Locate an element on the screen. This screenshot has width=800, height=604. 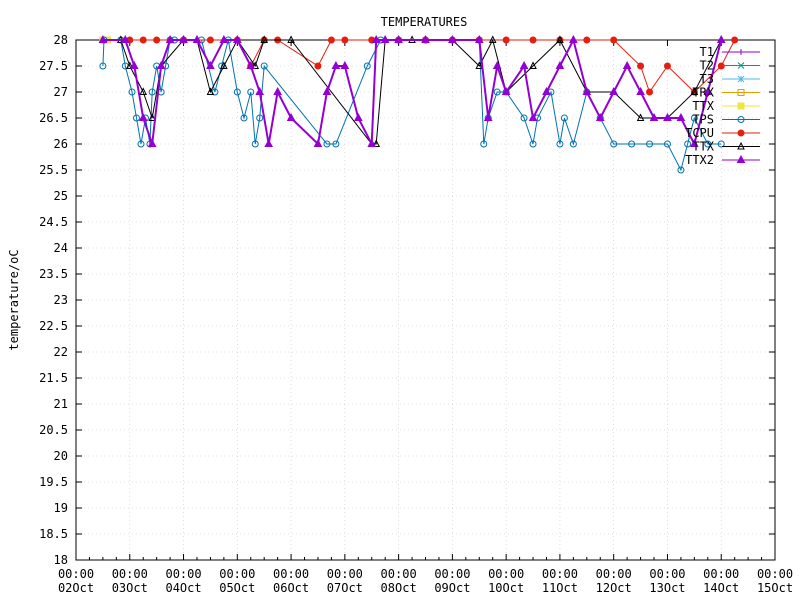
legend-label: TTX is located at coordinates (703, 147).